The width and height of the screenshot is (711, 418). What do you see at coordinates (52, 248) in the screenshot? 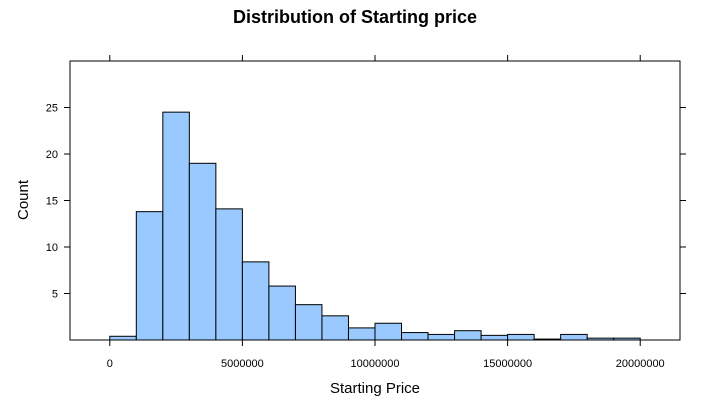
I see `y-tick-label: 10` at bounding box center [52, 248].